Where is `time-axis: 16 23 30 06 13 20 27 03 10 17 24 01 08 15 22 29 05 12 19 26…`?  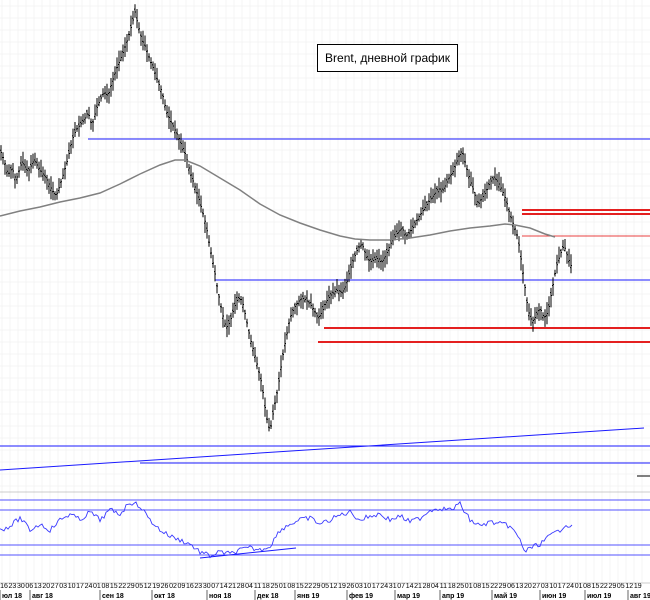 time-axis: 16 23 30 06 13 20 27 03 10 17 24 01 08 15 22 29 05 12 19 26… is located at coordinates (325, 591).